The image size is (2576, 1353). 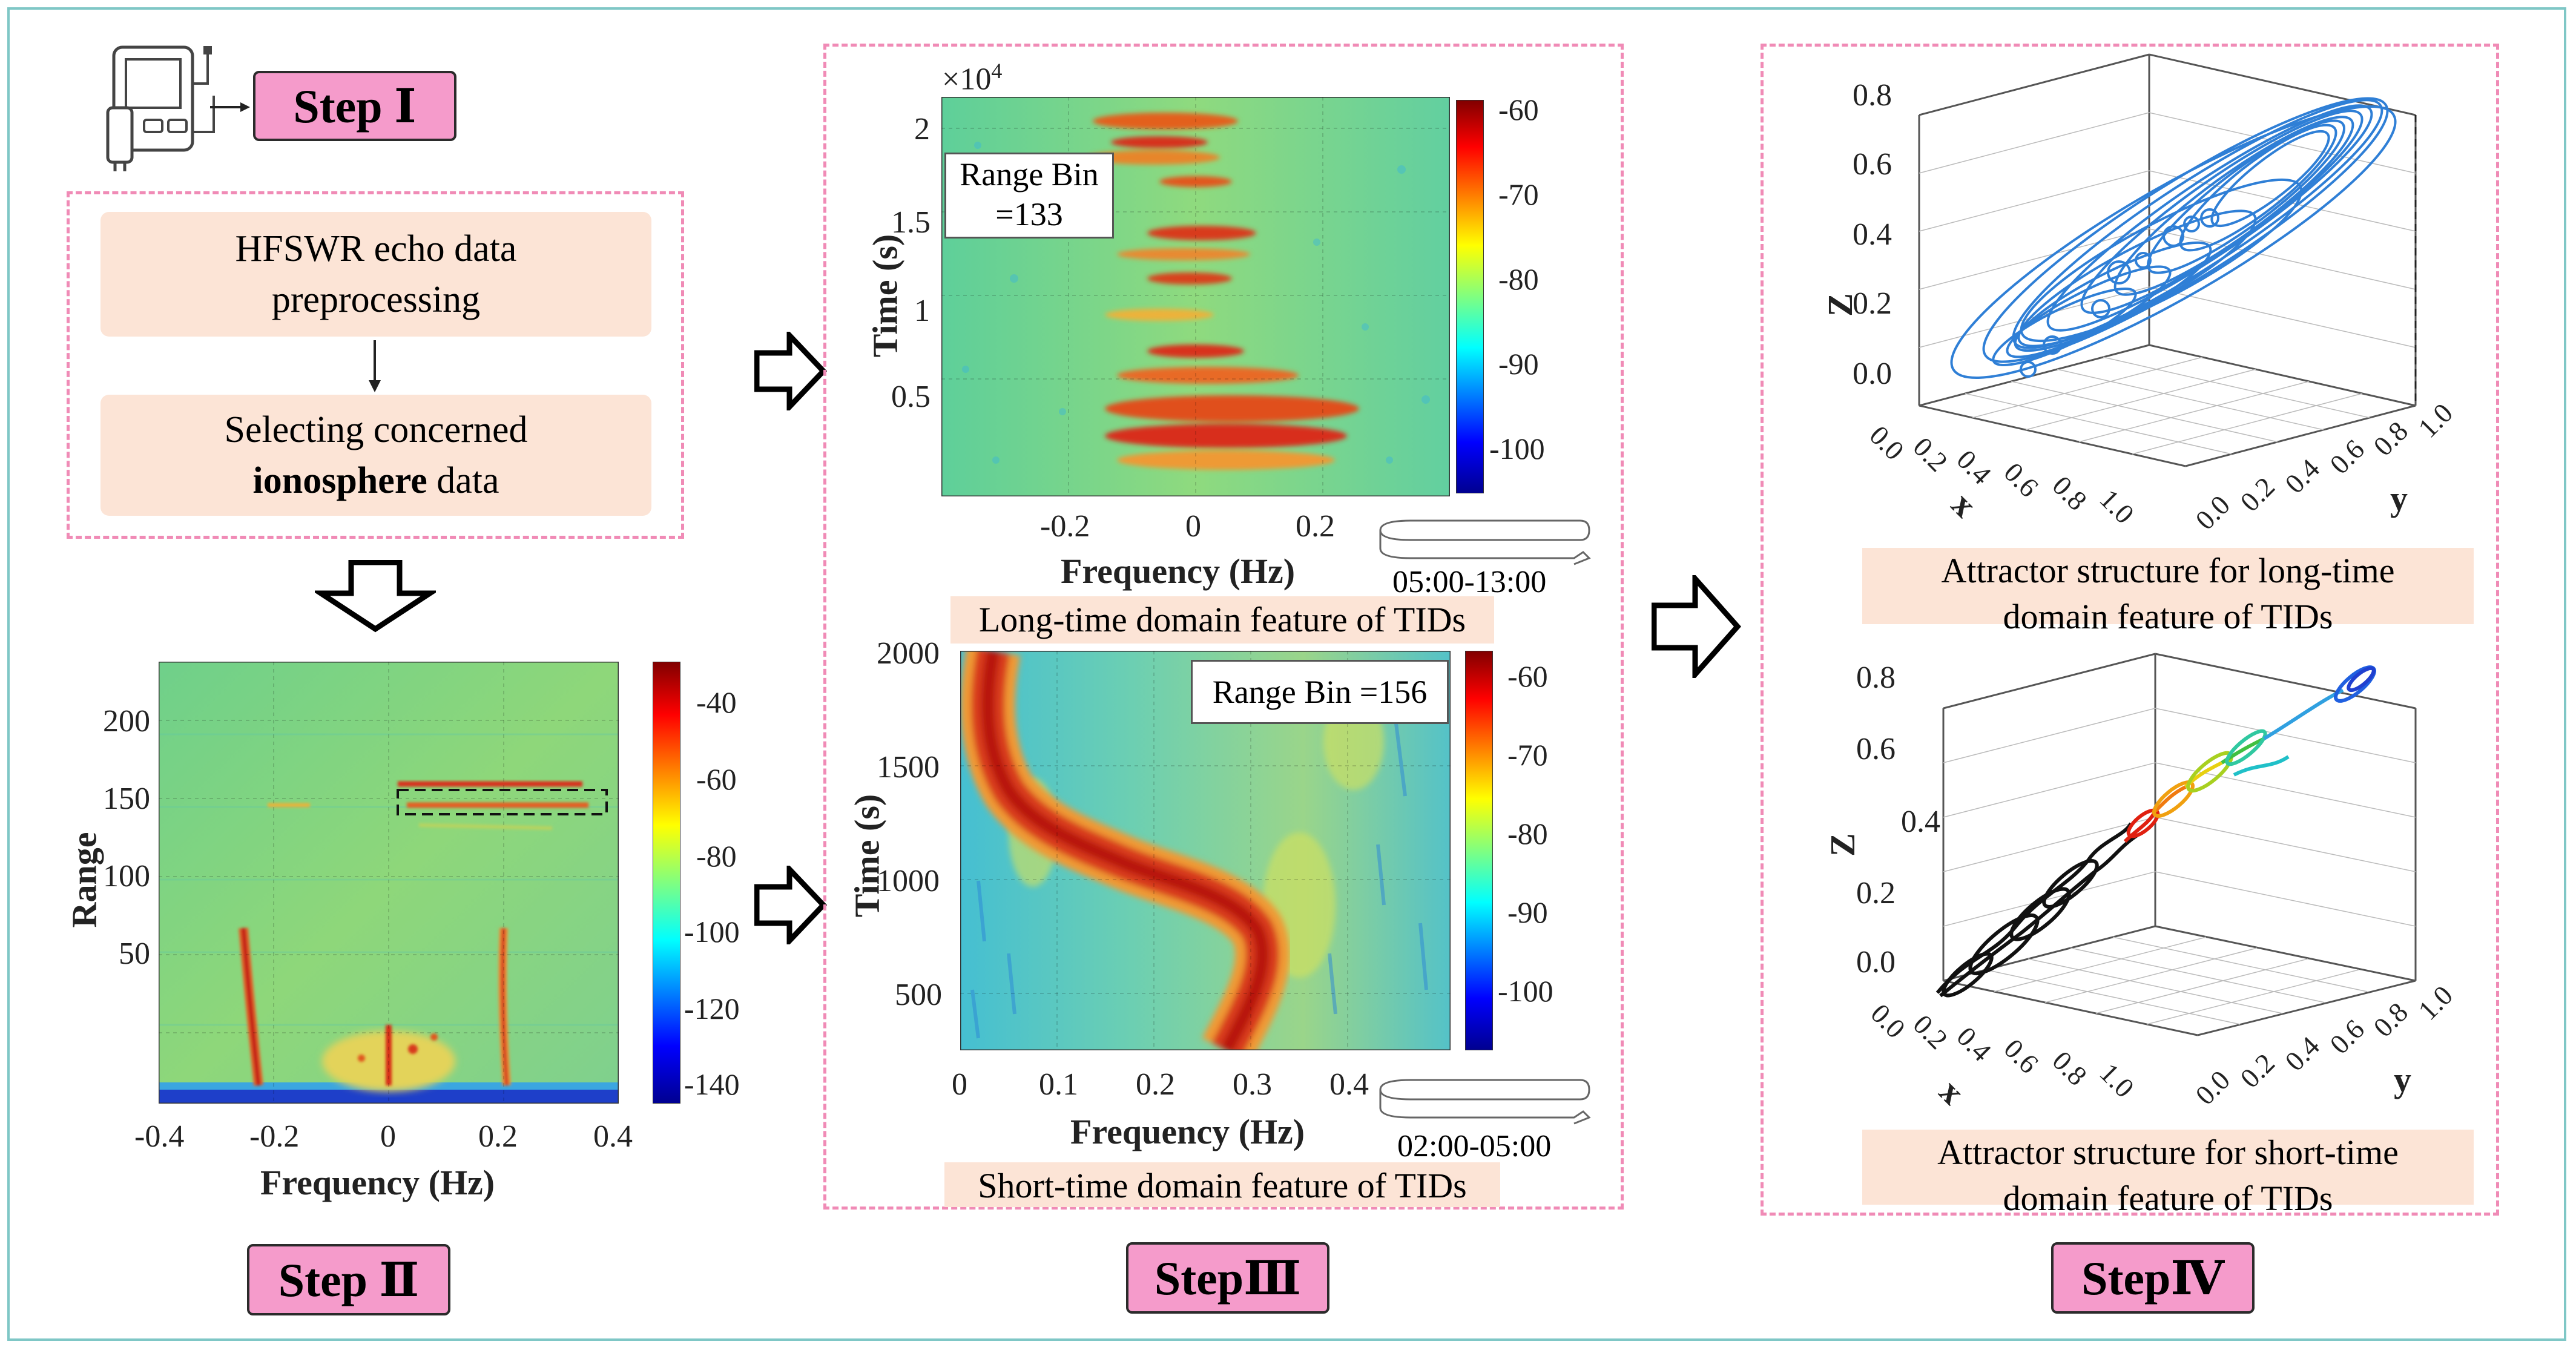 What do you see at coordinates (1876, 893) in the screenshot?
I see `attr-short-z-tick: 0.2` at bounding box center [1876, 893].